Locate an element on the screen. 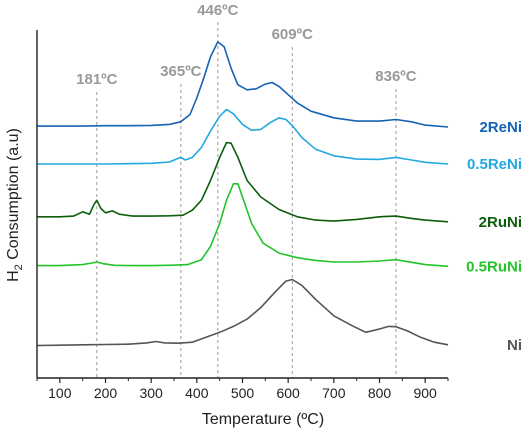  series-label: 2RuNi is located at coordinates (500, 222).